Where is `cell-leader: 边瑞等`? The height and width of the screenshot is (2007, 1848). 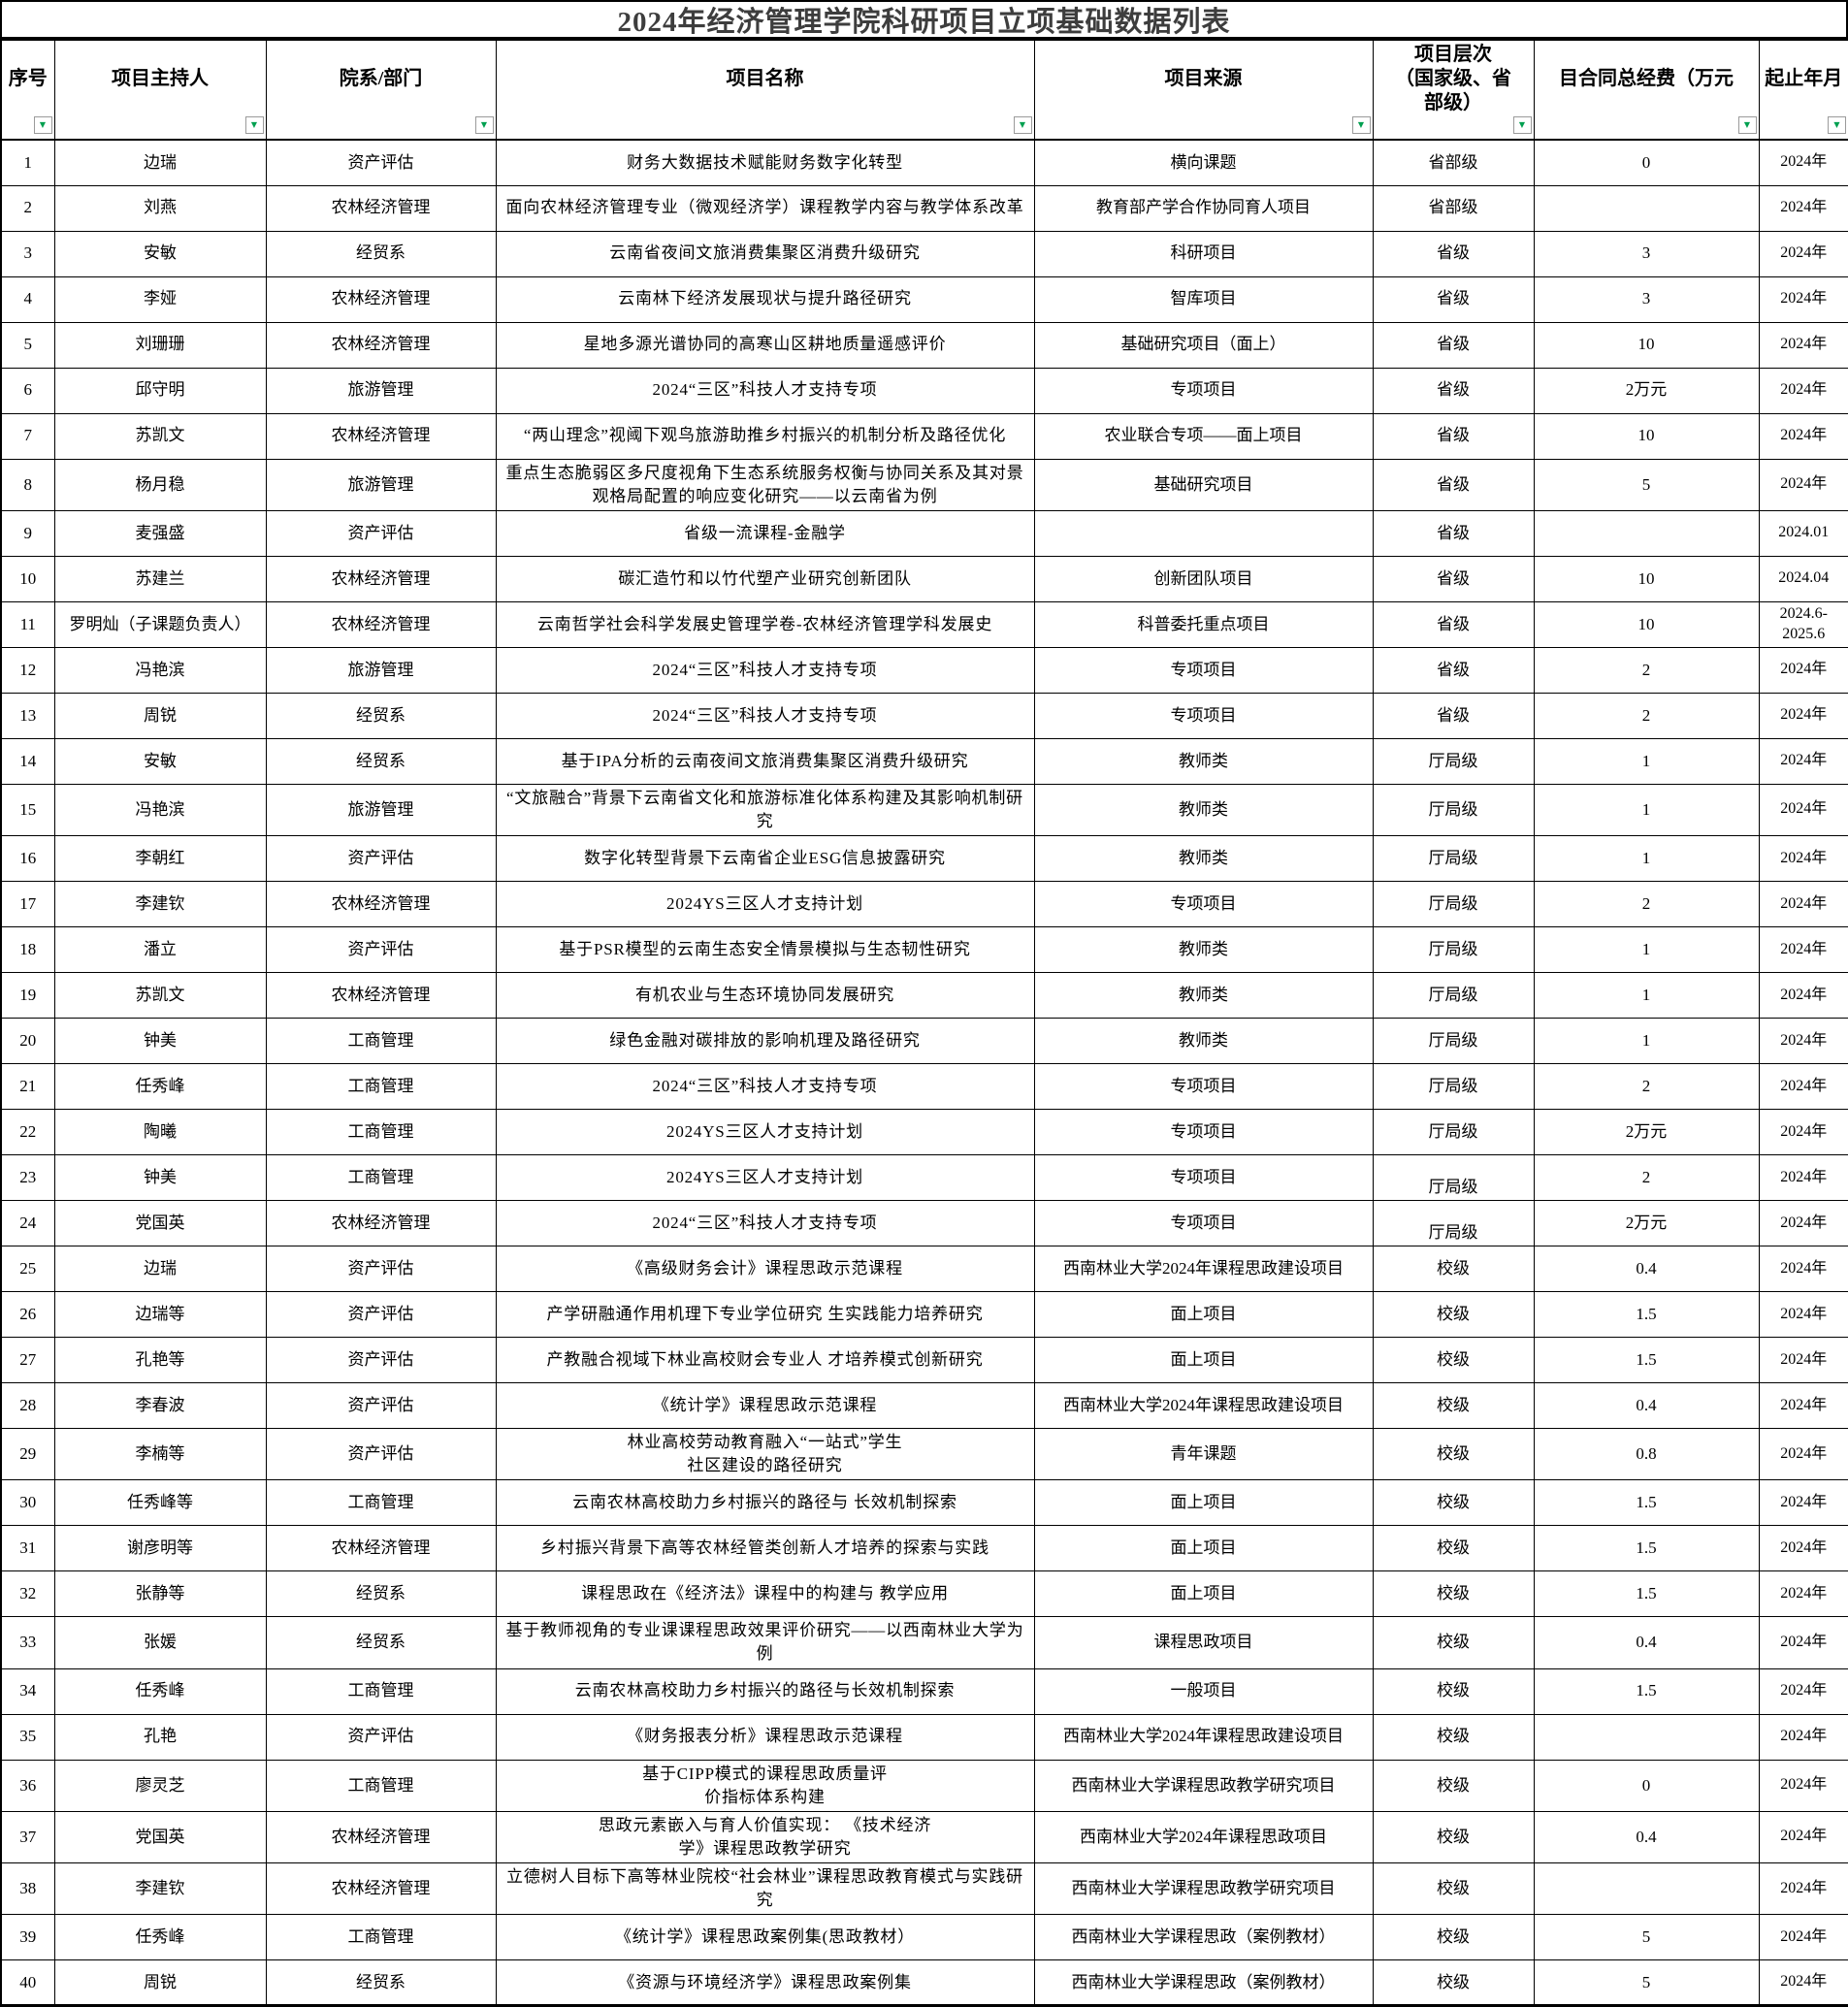
cell-leader: 边瑞等 is located at coordinates (160, 1315).